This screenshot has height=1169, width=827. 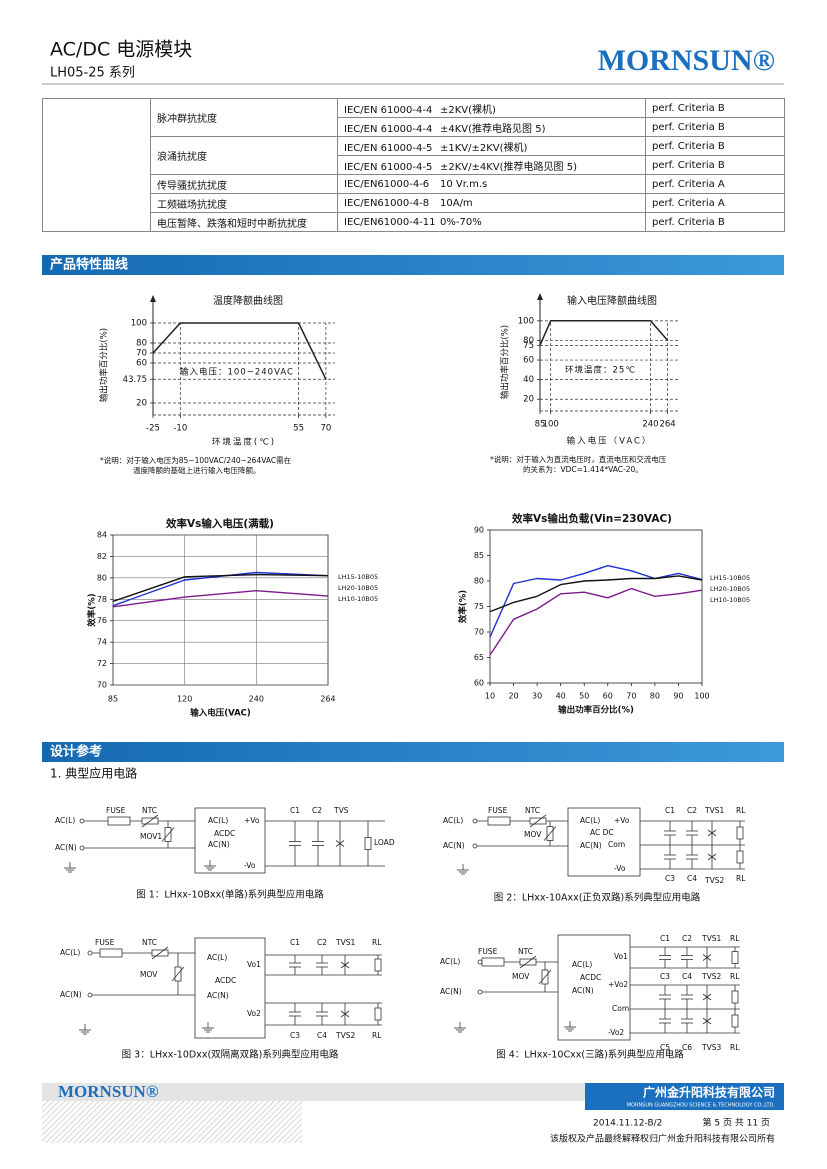 I want to click on standard-cell: IEC/EN61000-4-6 10 Vr.m.s, so click(x=491, y=184).